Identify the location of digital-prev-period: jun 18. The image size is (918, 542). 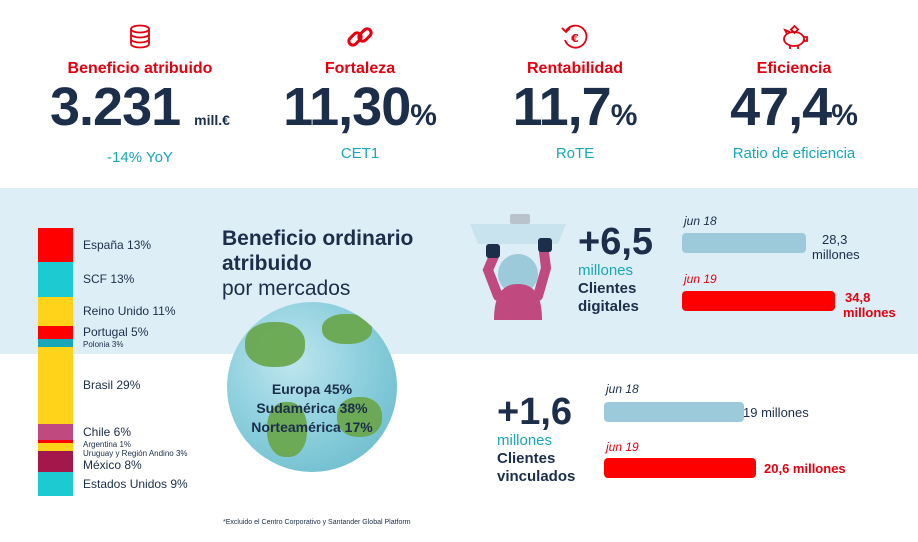
(700, 221).